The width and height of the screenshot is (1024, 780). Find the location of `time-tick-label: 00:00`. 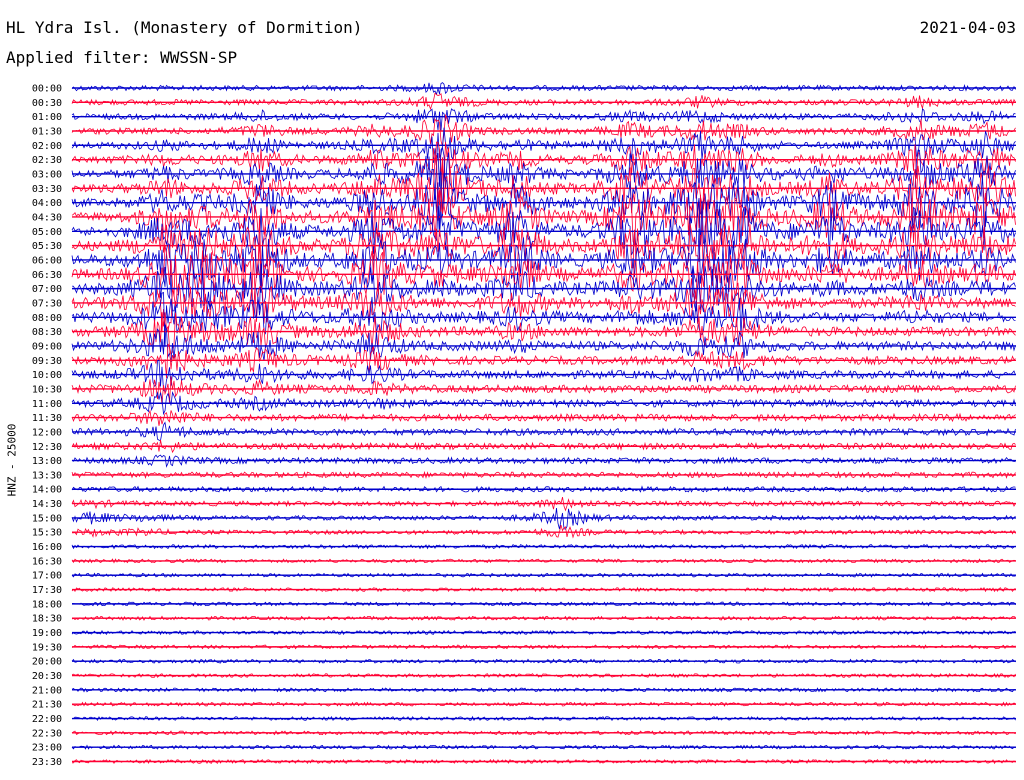

time-tick-label: 00:00 is located at coordinates (47, 89).